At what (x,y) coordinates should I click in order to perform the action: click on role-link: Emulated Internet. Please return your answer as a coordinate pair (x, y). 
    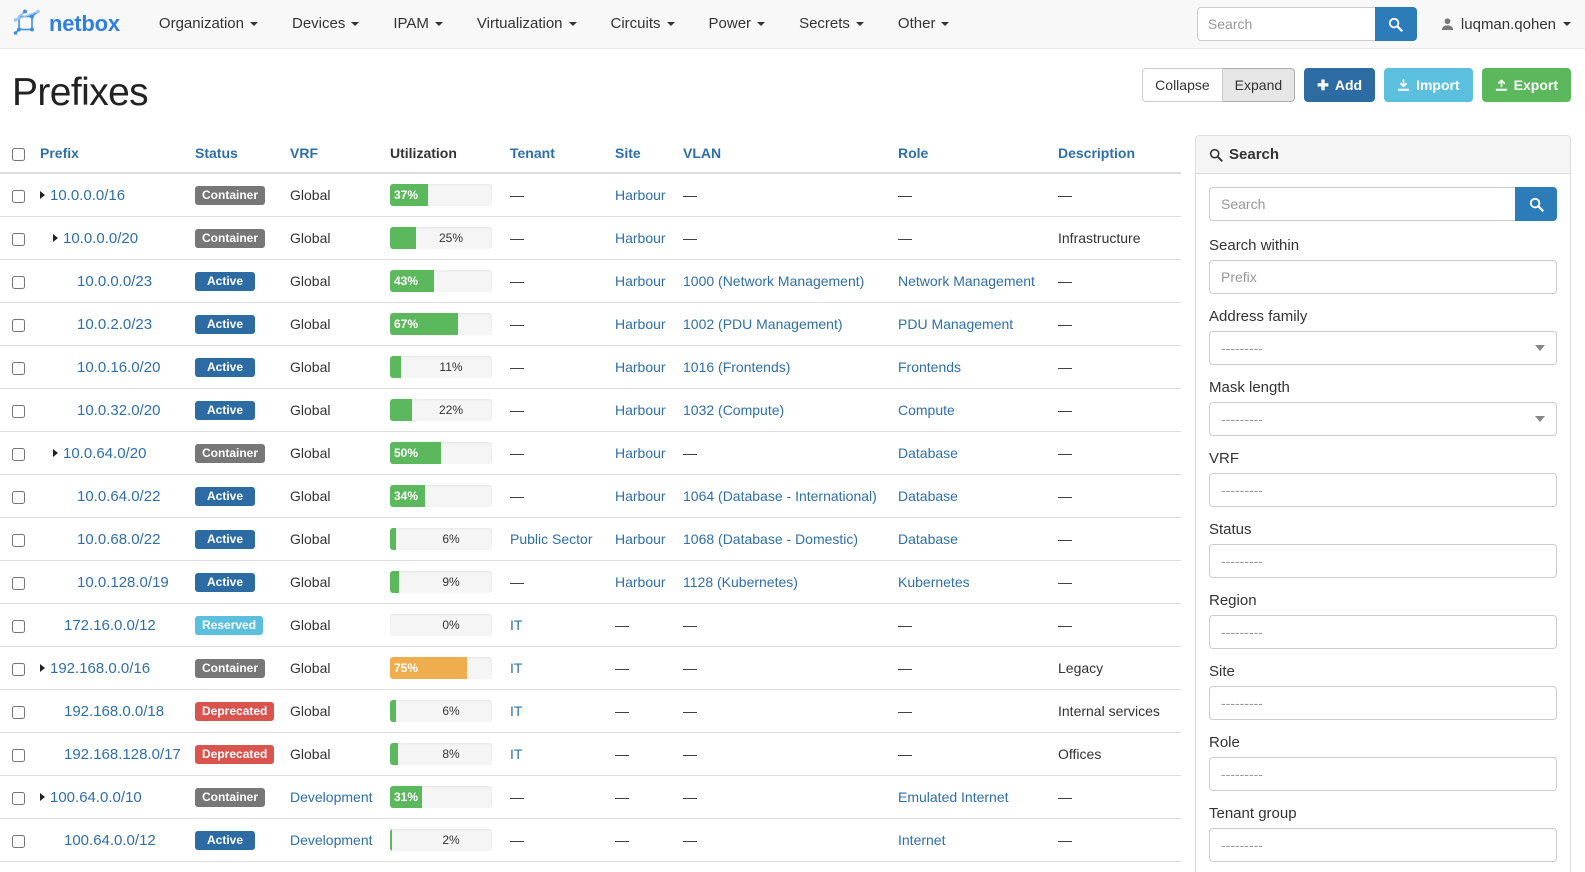
    Looking at the image, I should click on (953, 797).